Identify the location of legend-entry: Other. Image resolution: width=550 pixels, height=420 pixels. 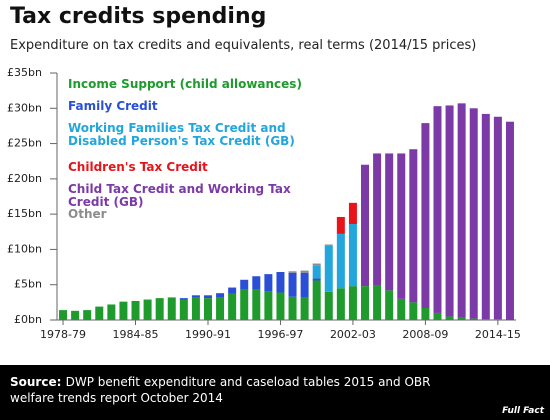
(87, 214).